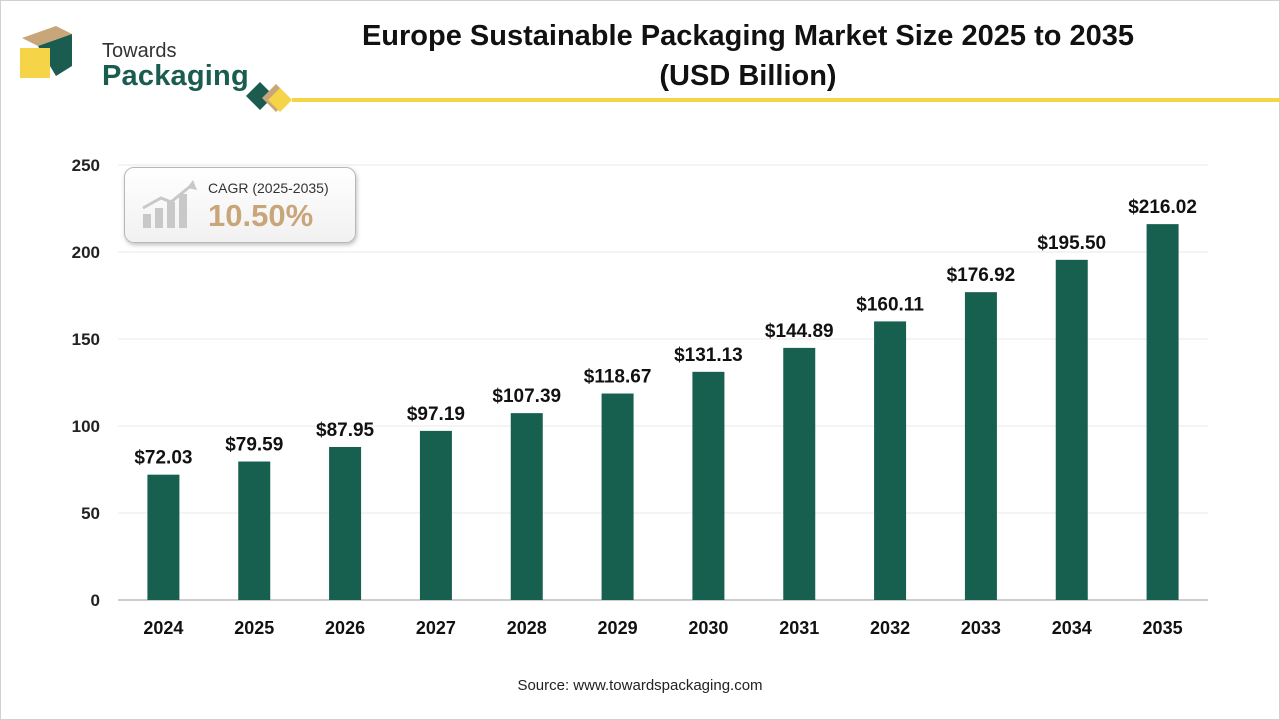  Describe the element at coordinates (86, 339) in the screenshot. I see `y-tick-label: 150` at that location.